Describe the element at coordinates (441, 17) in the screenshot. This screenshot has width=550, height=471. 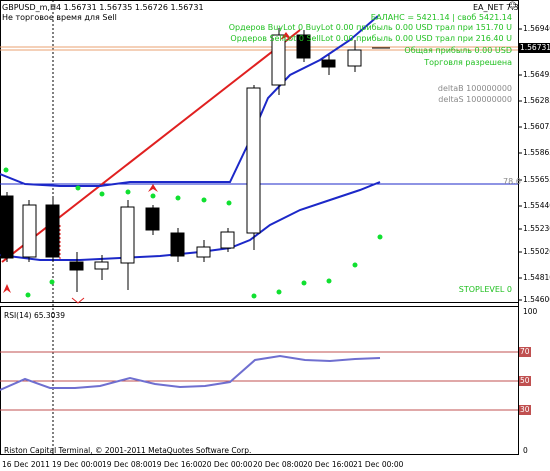
I see `balance-line: БАЛАНС = 5421.14 | своб 5421.14` at that location.